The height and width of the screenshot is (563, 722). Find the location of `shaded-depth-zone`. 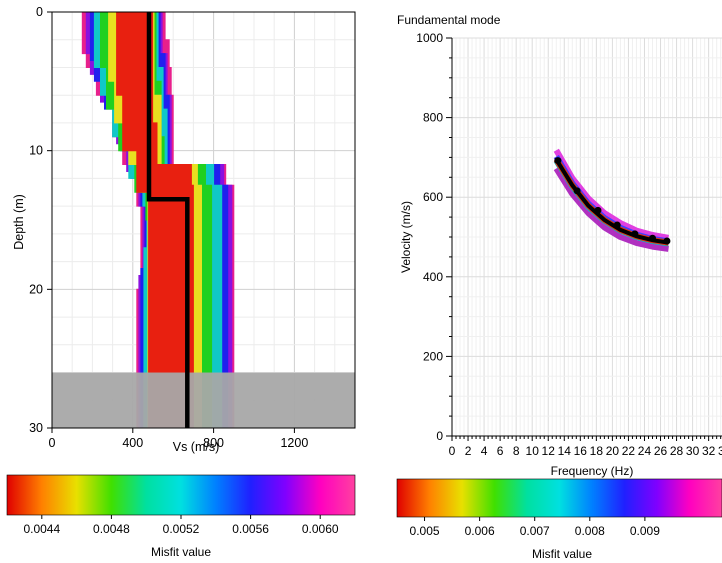

shaded-depth-zone is located at coordinates (203, 400).